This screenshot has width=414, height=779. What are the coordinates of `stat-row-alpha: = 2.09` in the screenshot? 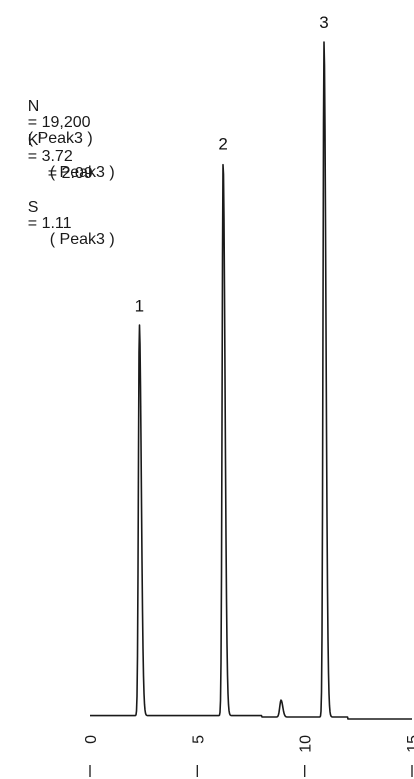 It's located at (61, 174).